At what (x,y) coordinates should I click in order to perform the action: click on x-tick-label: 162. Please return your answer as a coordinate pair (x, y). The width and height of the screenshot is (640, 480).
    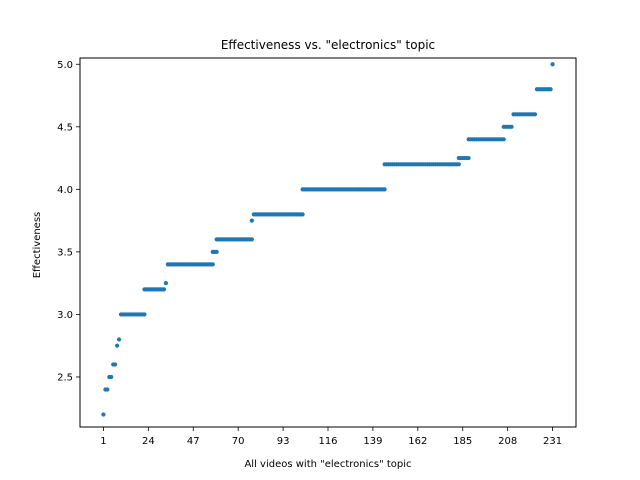
    Looking at the image, I should click on (417, 441).